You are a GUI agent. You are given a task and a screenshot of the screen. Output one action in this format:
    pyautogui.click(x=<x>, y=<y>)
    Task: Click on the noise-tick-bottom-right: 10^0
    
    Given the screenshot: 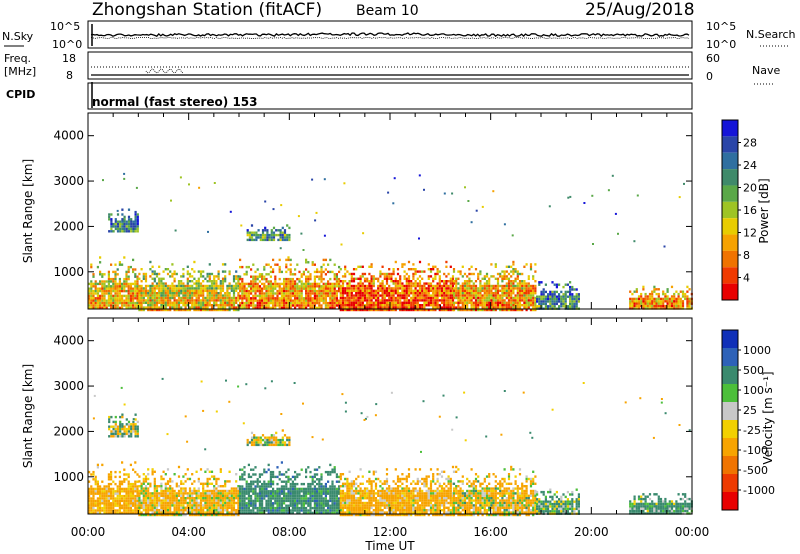 What is the action you would take?
    pyautogui.click(x=721, y=44)
    